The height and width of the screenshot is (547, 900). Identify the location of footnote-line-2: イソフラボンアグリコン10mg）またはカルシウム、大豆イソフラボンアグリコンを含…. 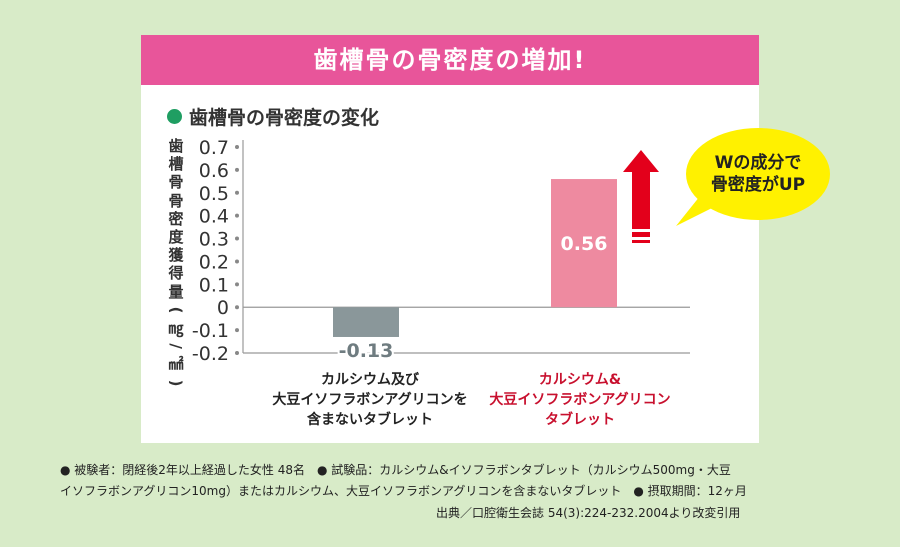
(403, 491).